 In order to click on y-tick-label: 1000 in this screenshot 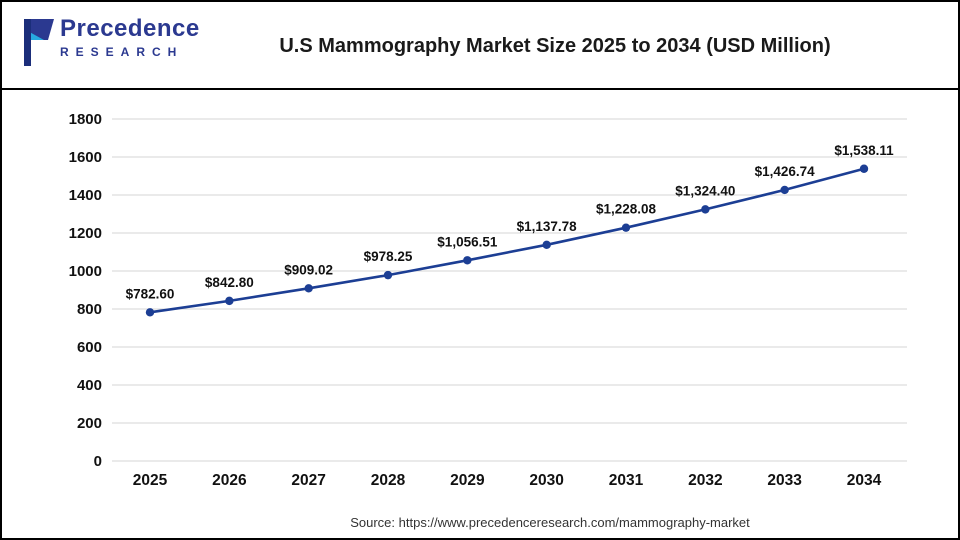, I will do `click(85, 271)`.